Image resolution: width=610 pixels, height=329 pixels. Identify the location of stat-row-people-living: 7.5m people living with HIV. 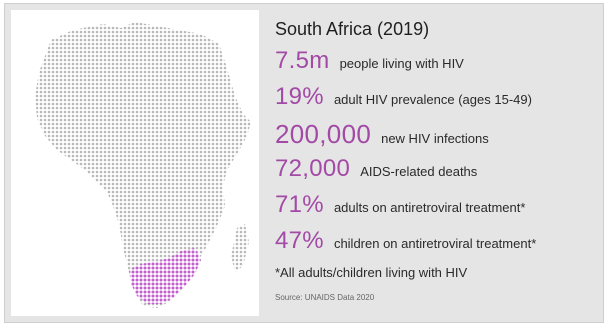
(440, 65).